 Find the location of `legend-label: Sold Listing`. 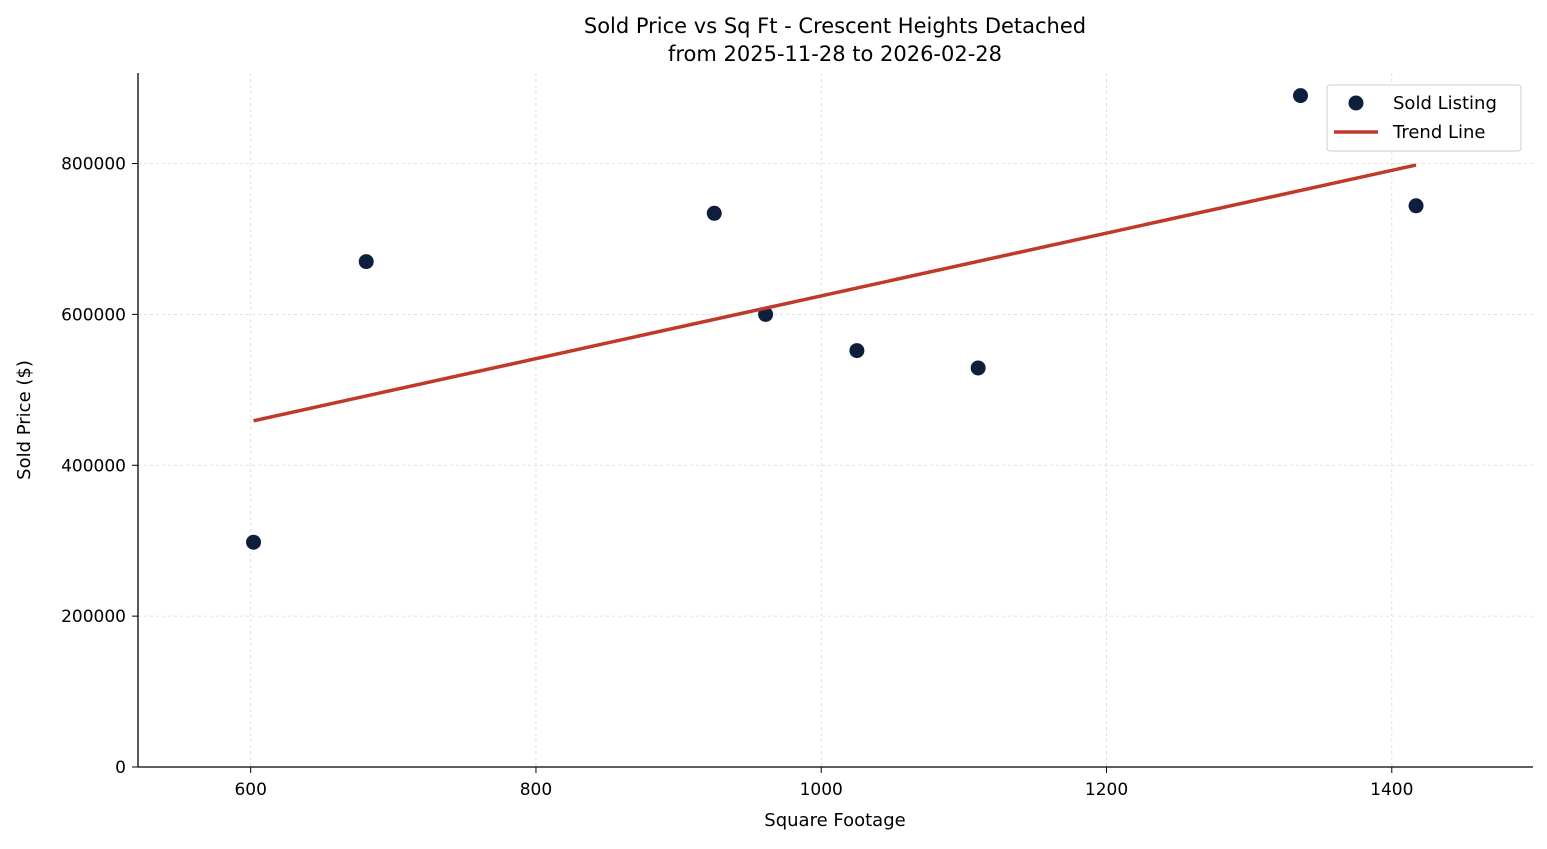

legend-label: Sold Listing is located at coordinates (1445, 103).